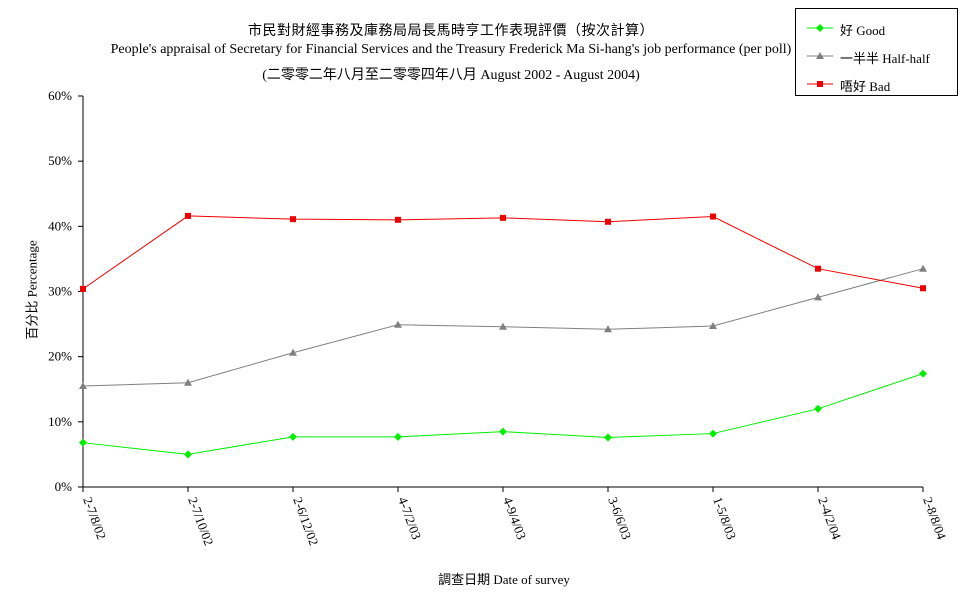  Describe the element at coordinates (305, 521) in the screenshot. I see `x-tick-label: 2-6/12/02` at that location.